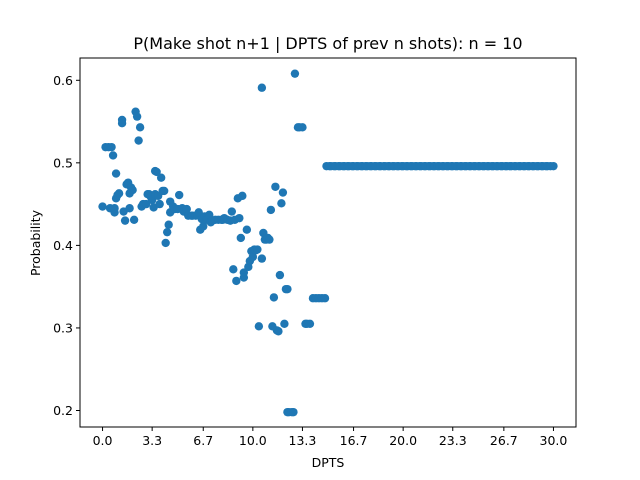 The image size is (640, 480). What do you see at coordinates (63, 327) in the screenshot?
I see `y-tick-label-1: 0.3` at bounding box center [63, 327].